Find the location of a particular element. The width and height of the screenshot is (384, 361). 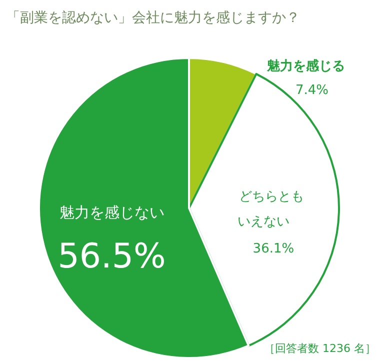

chart-title: 「副業を認めない」会社に魅力を感じますか？ is located at coordinates (153, 18).